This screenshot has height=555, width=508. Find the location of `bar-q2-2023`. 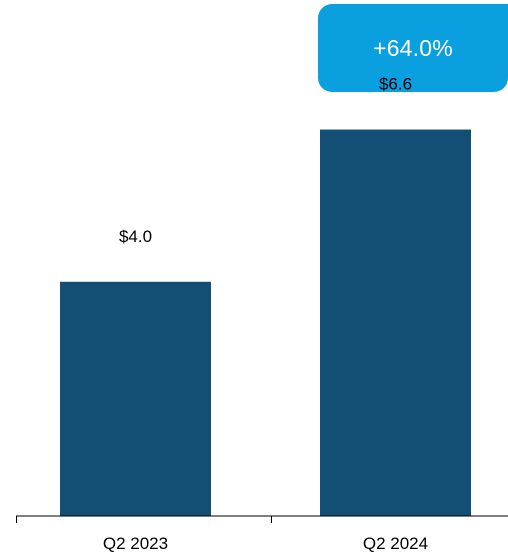

bar-q2-2023 is located at coordinates (135, 398).